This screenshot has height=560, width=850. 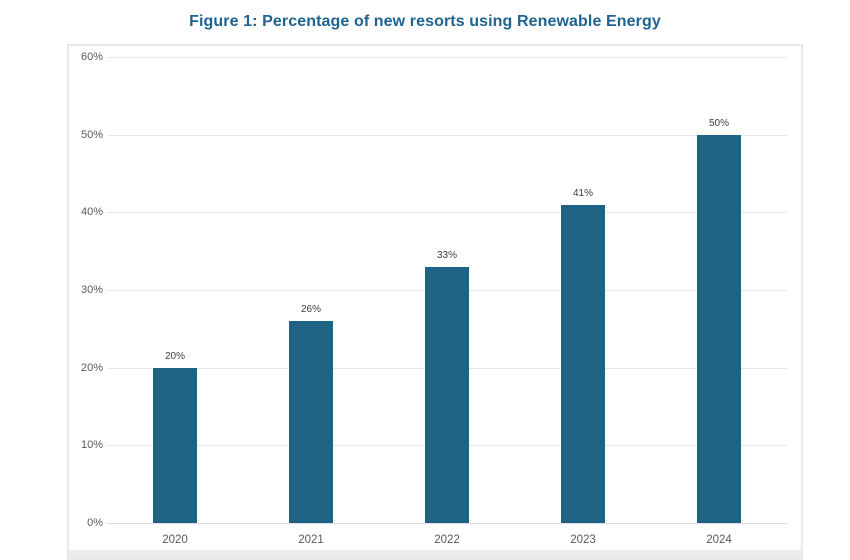 What do you see at coordinates (91, 367) in the screenshot?
I see `y-axis-tick-label: 20%` at bounding box center [91, 367].